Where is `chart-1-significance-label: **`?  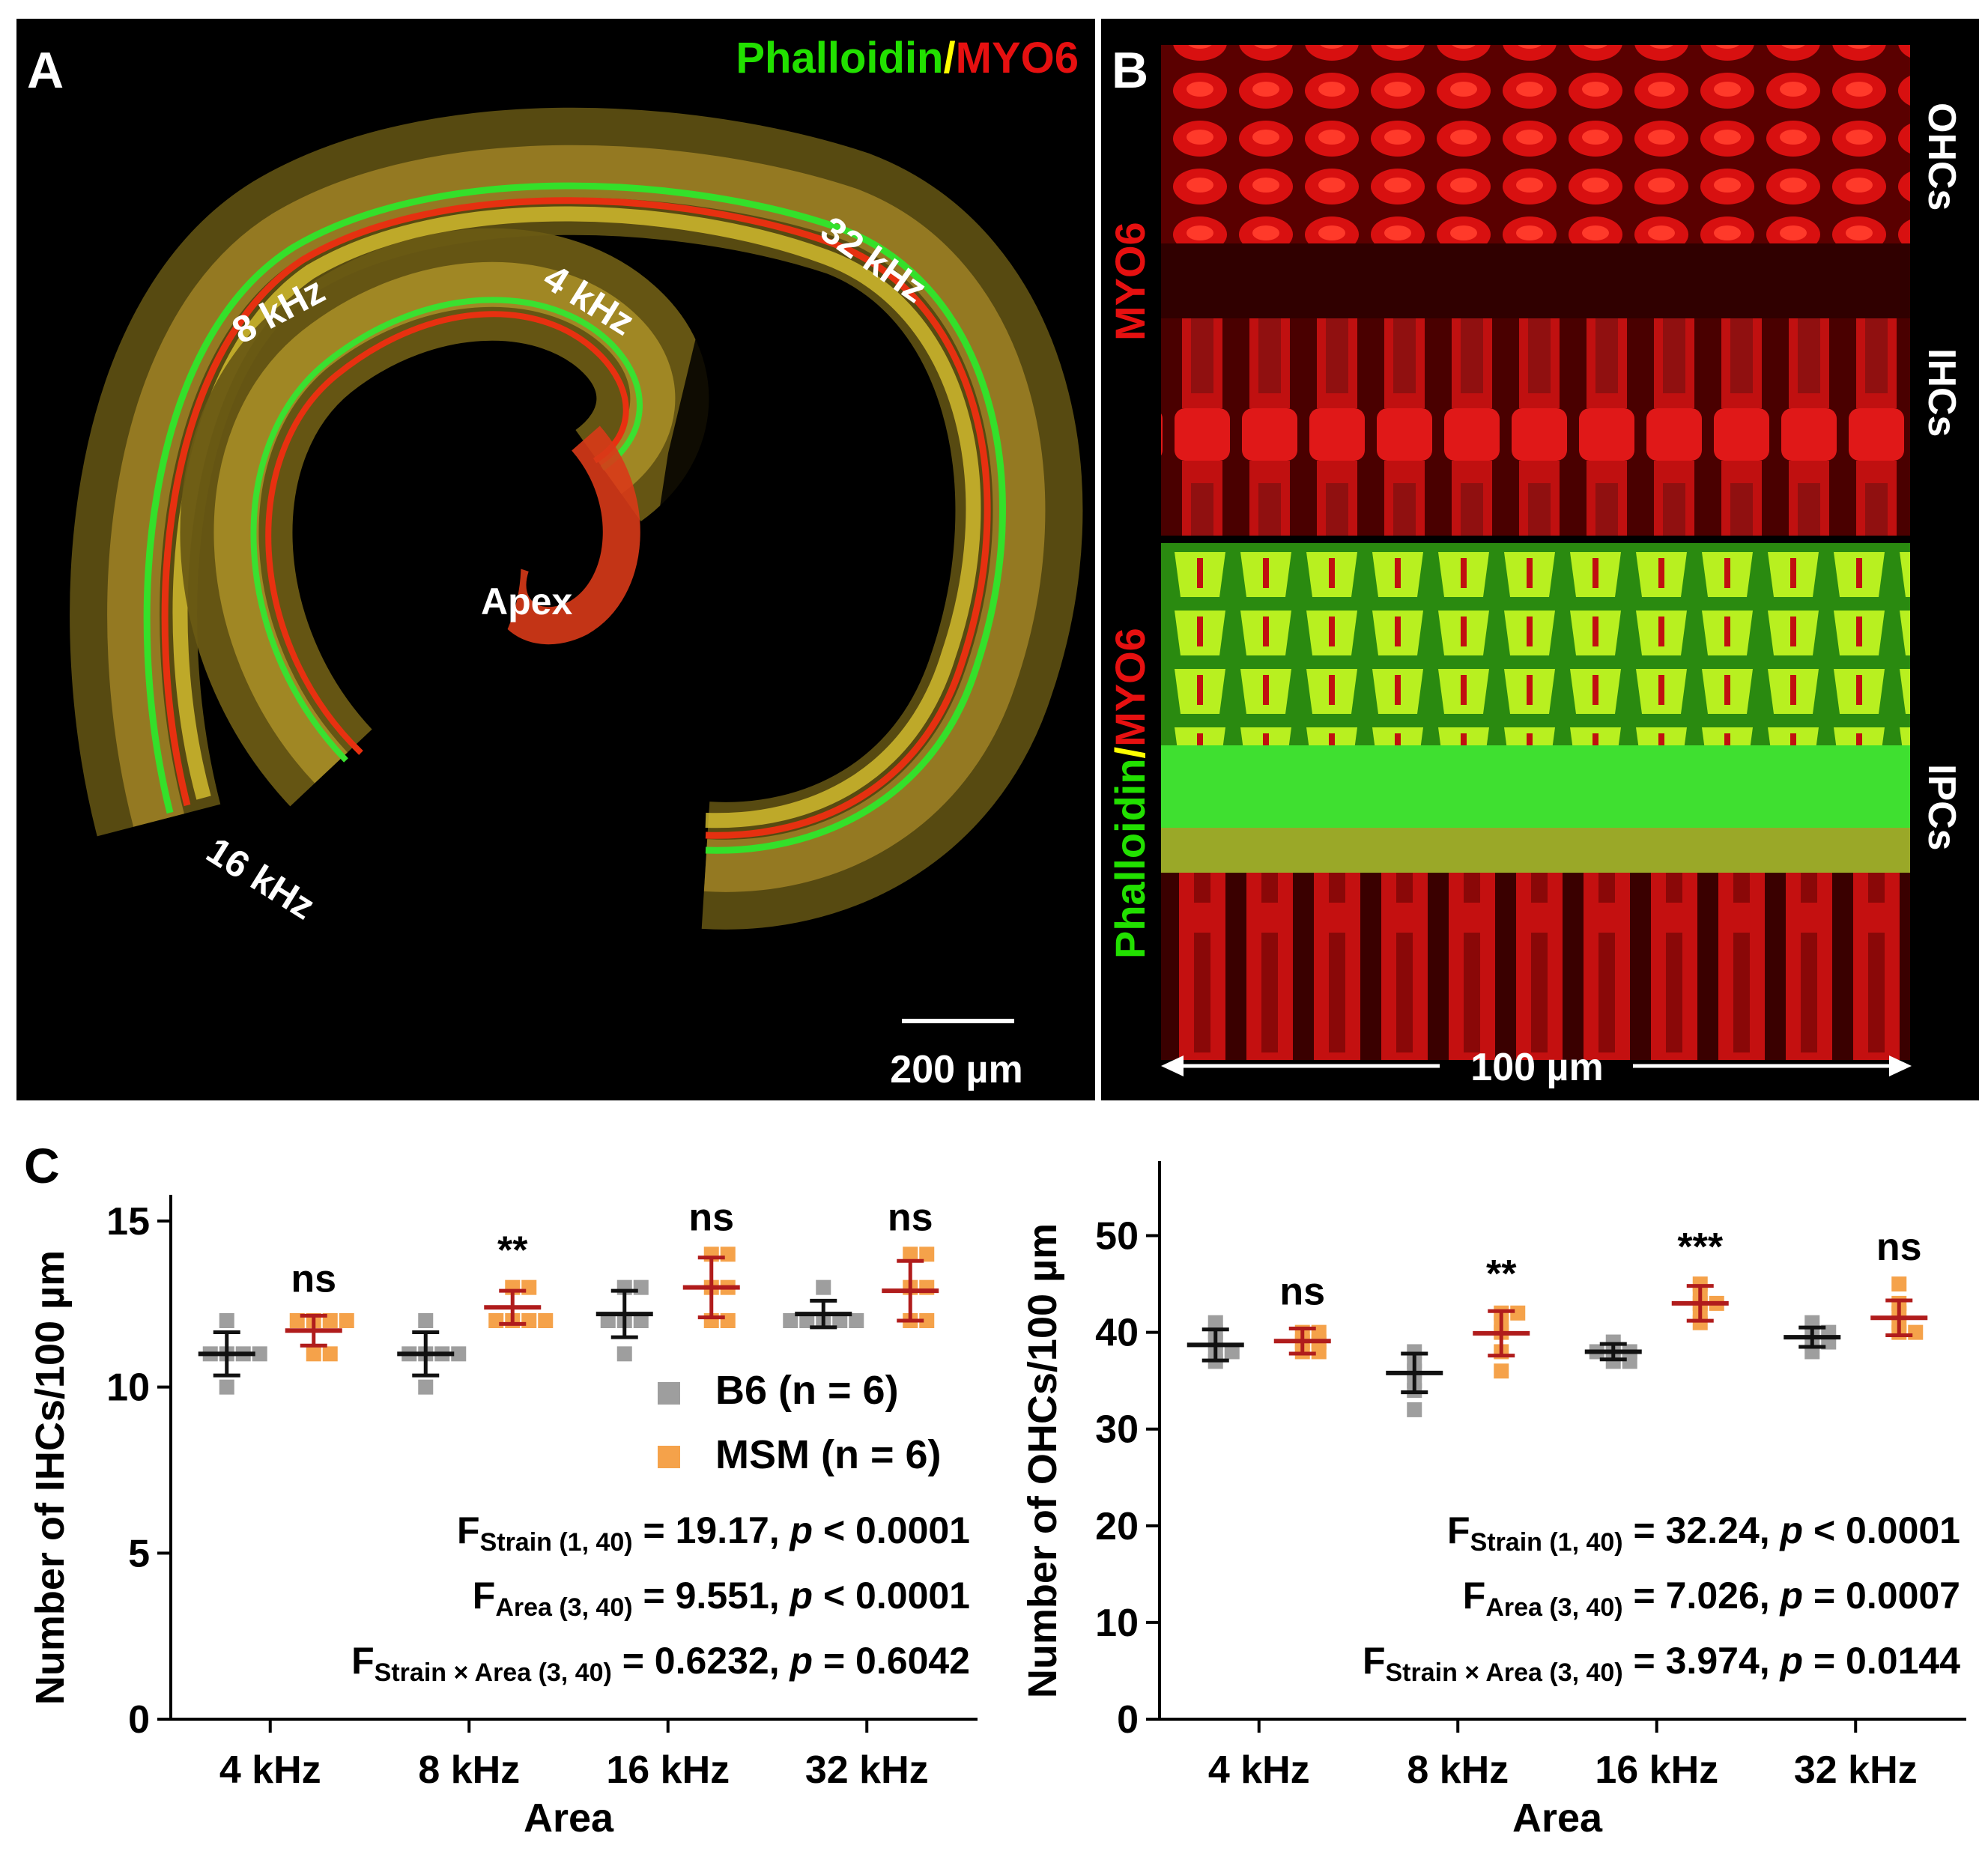
chart-1-significance-label: ** is located at coordinates (1501, 1274).